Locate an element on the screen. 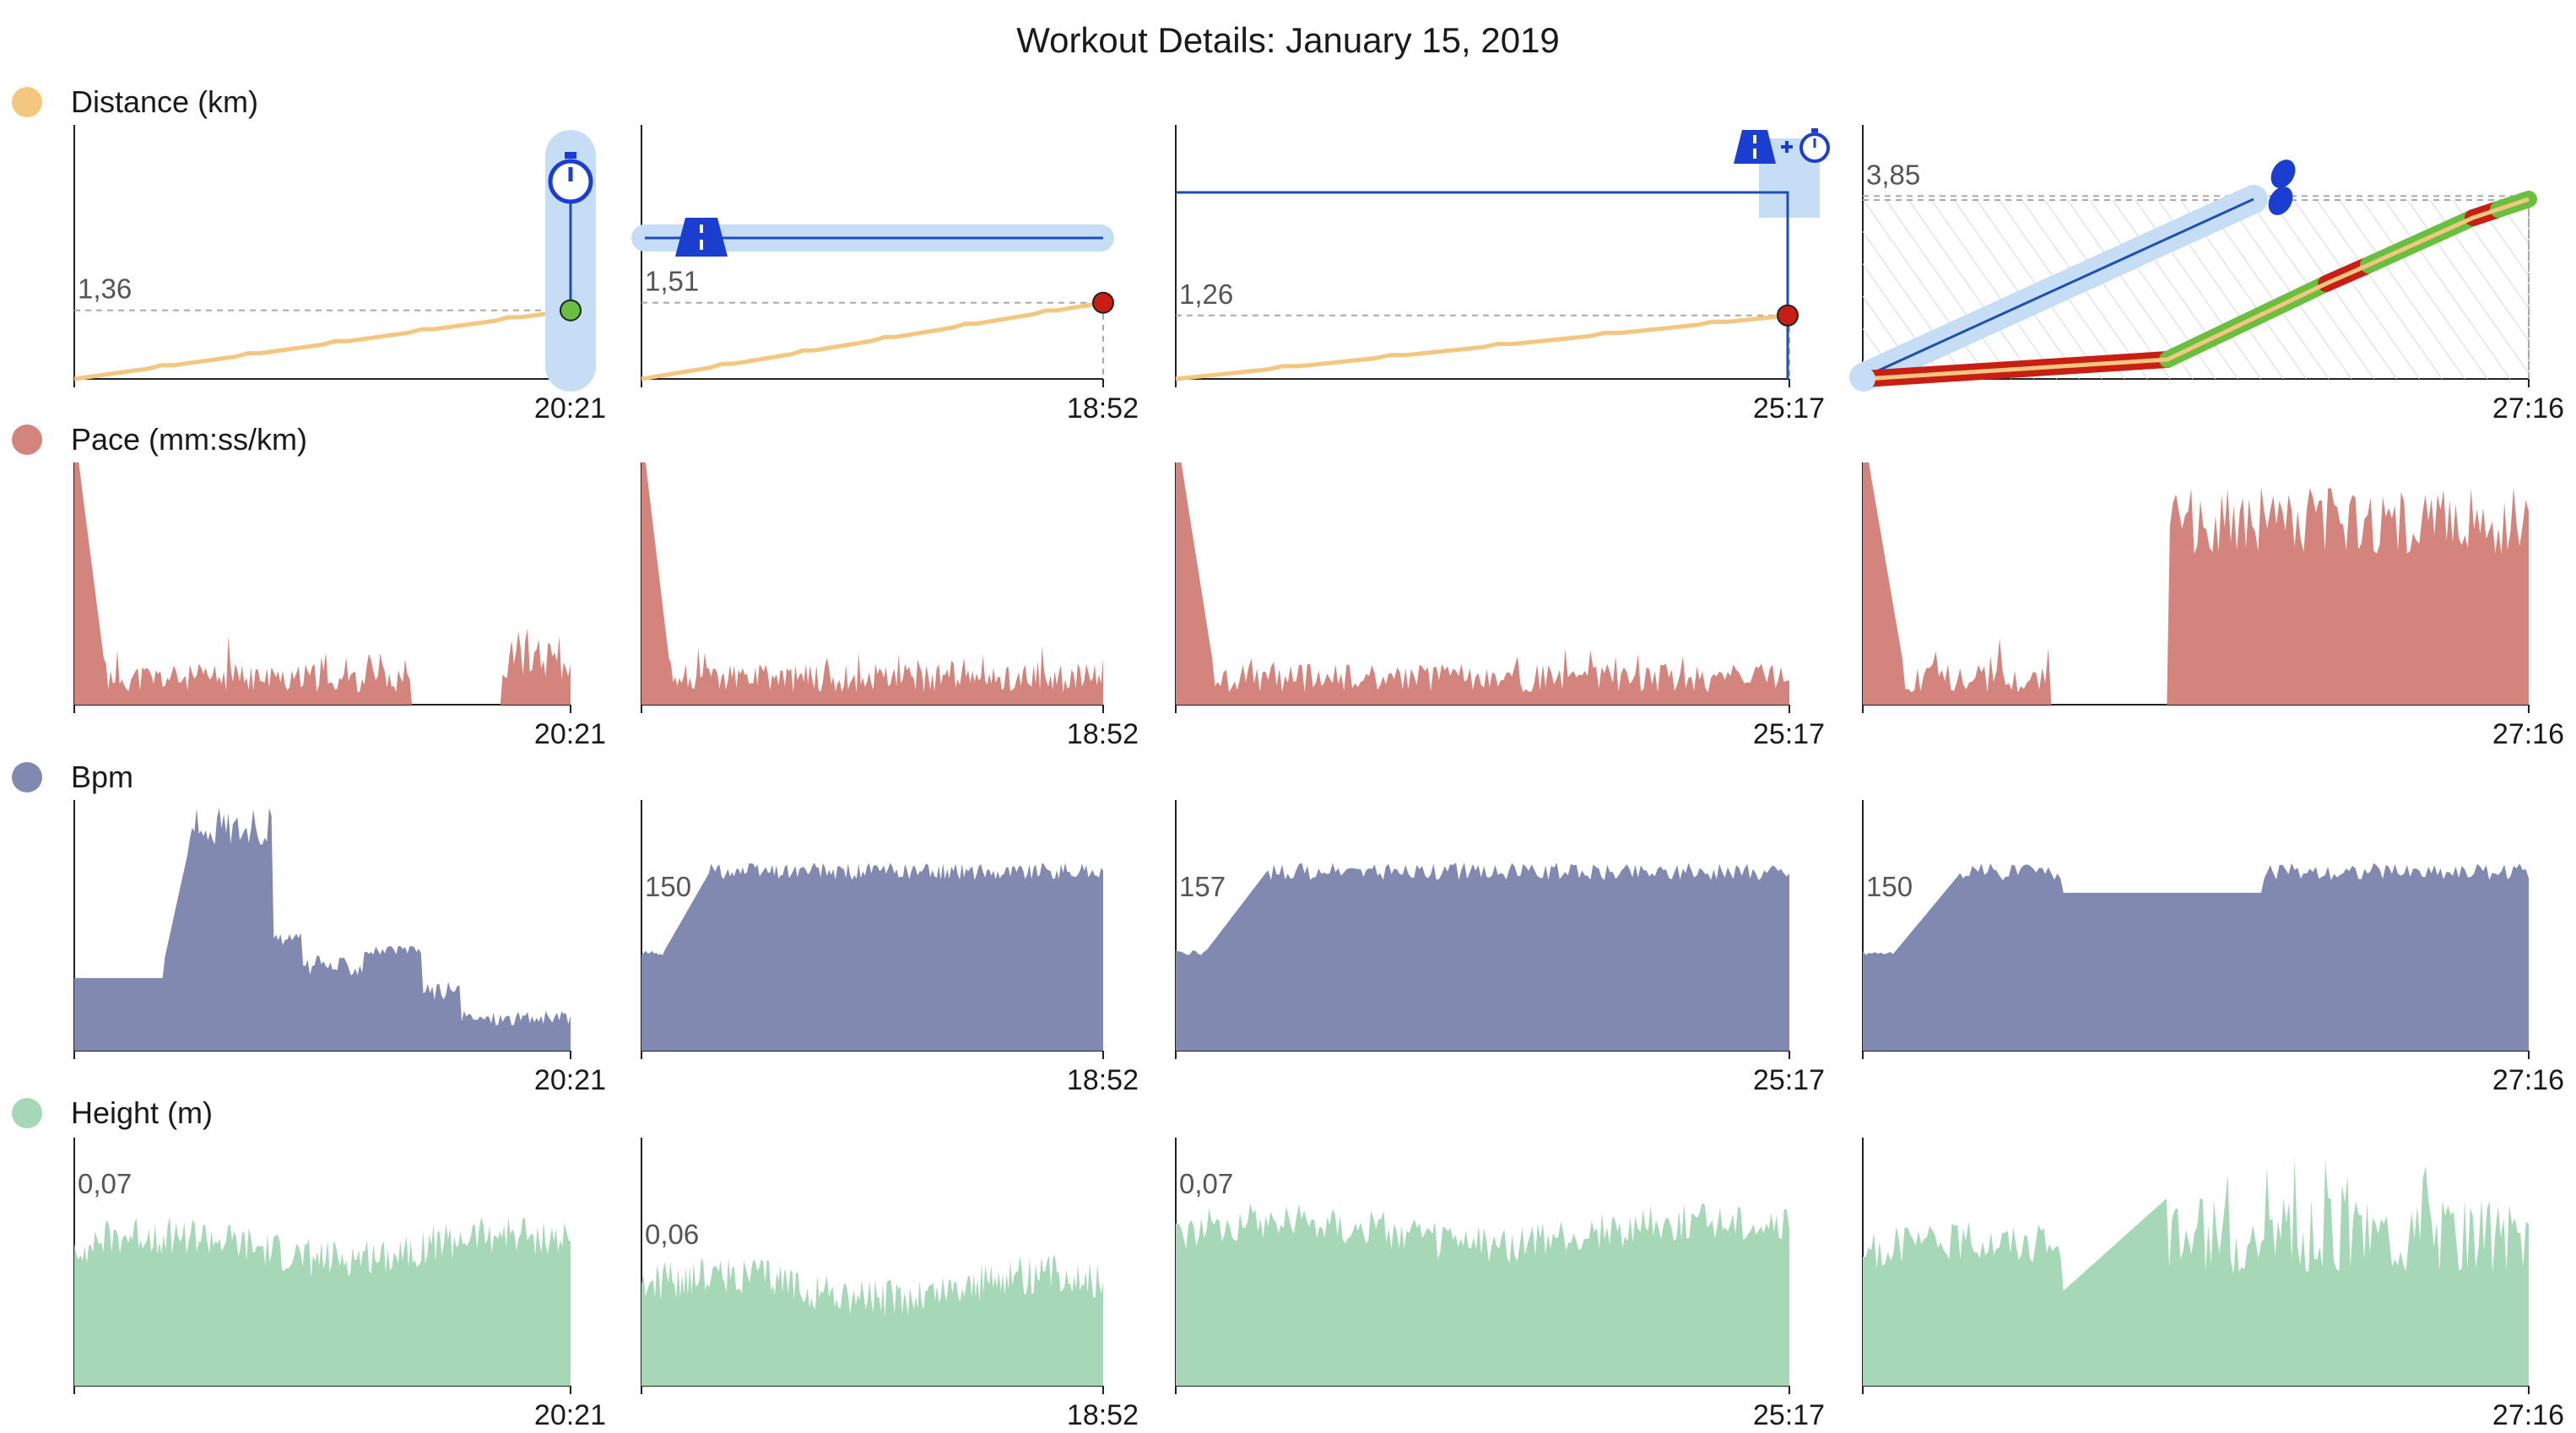 This screenshot has width=2576, height=1433. target-line is located at coordinates (1482, 285).